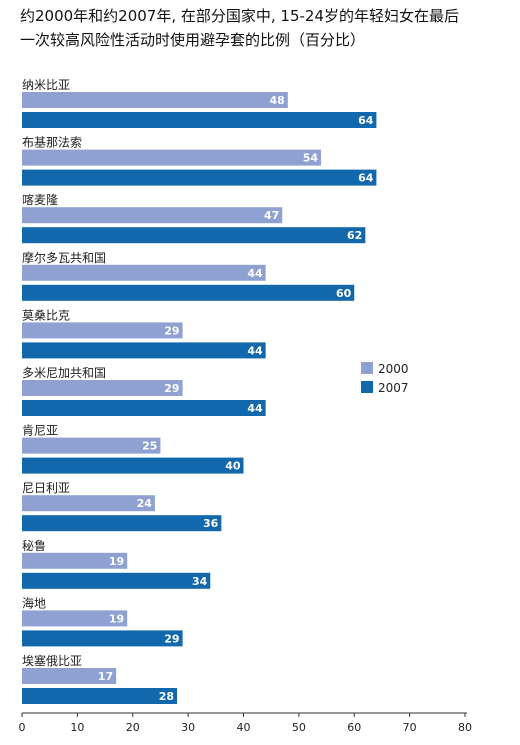  Describe the element at coordinates (410, 727) in the screenshot. I see `x-tick-label: 70` at that location.